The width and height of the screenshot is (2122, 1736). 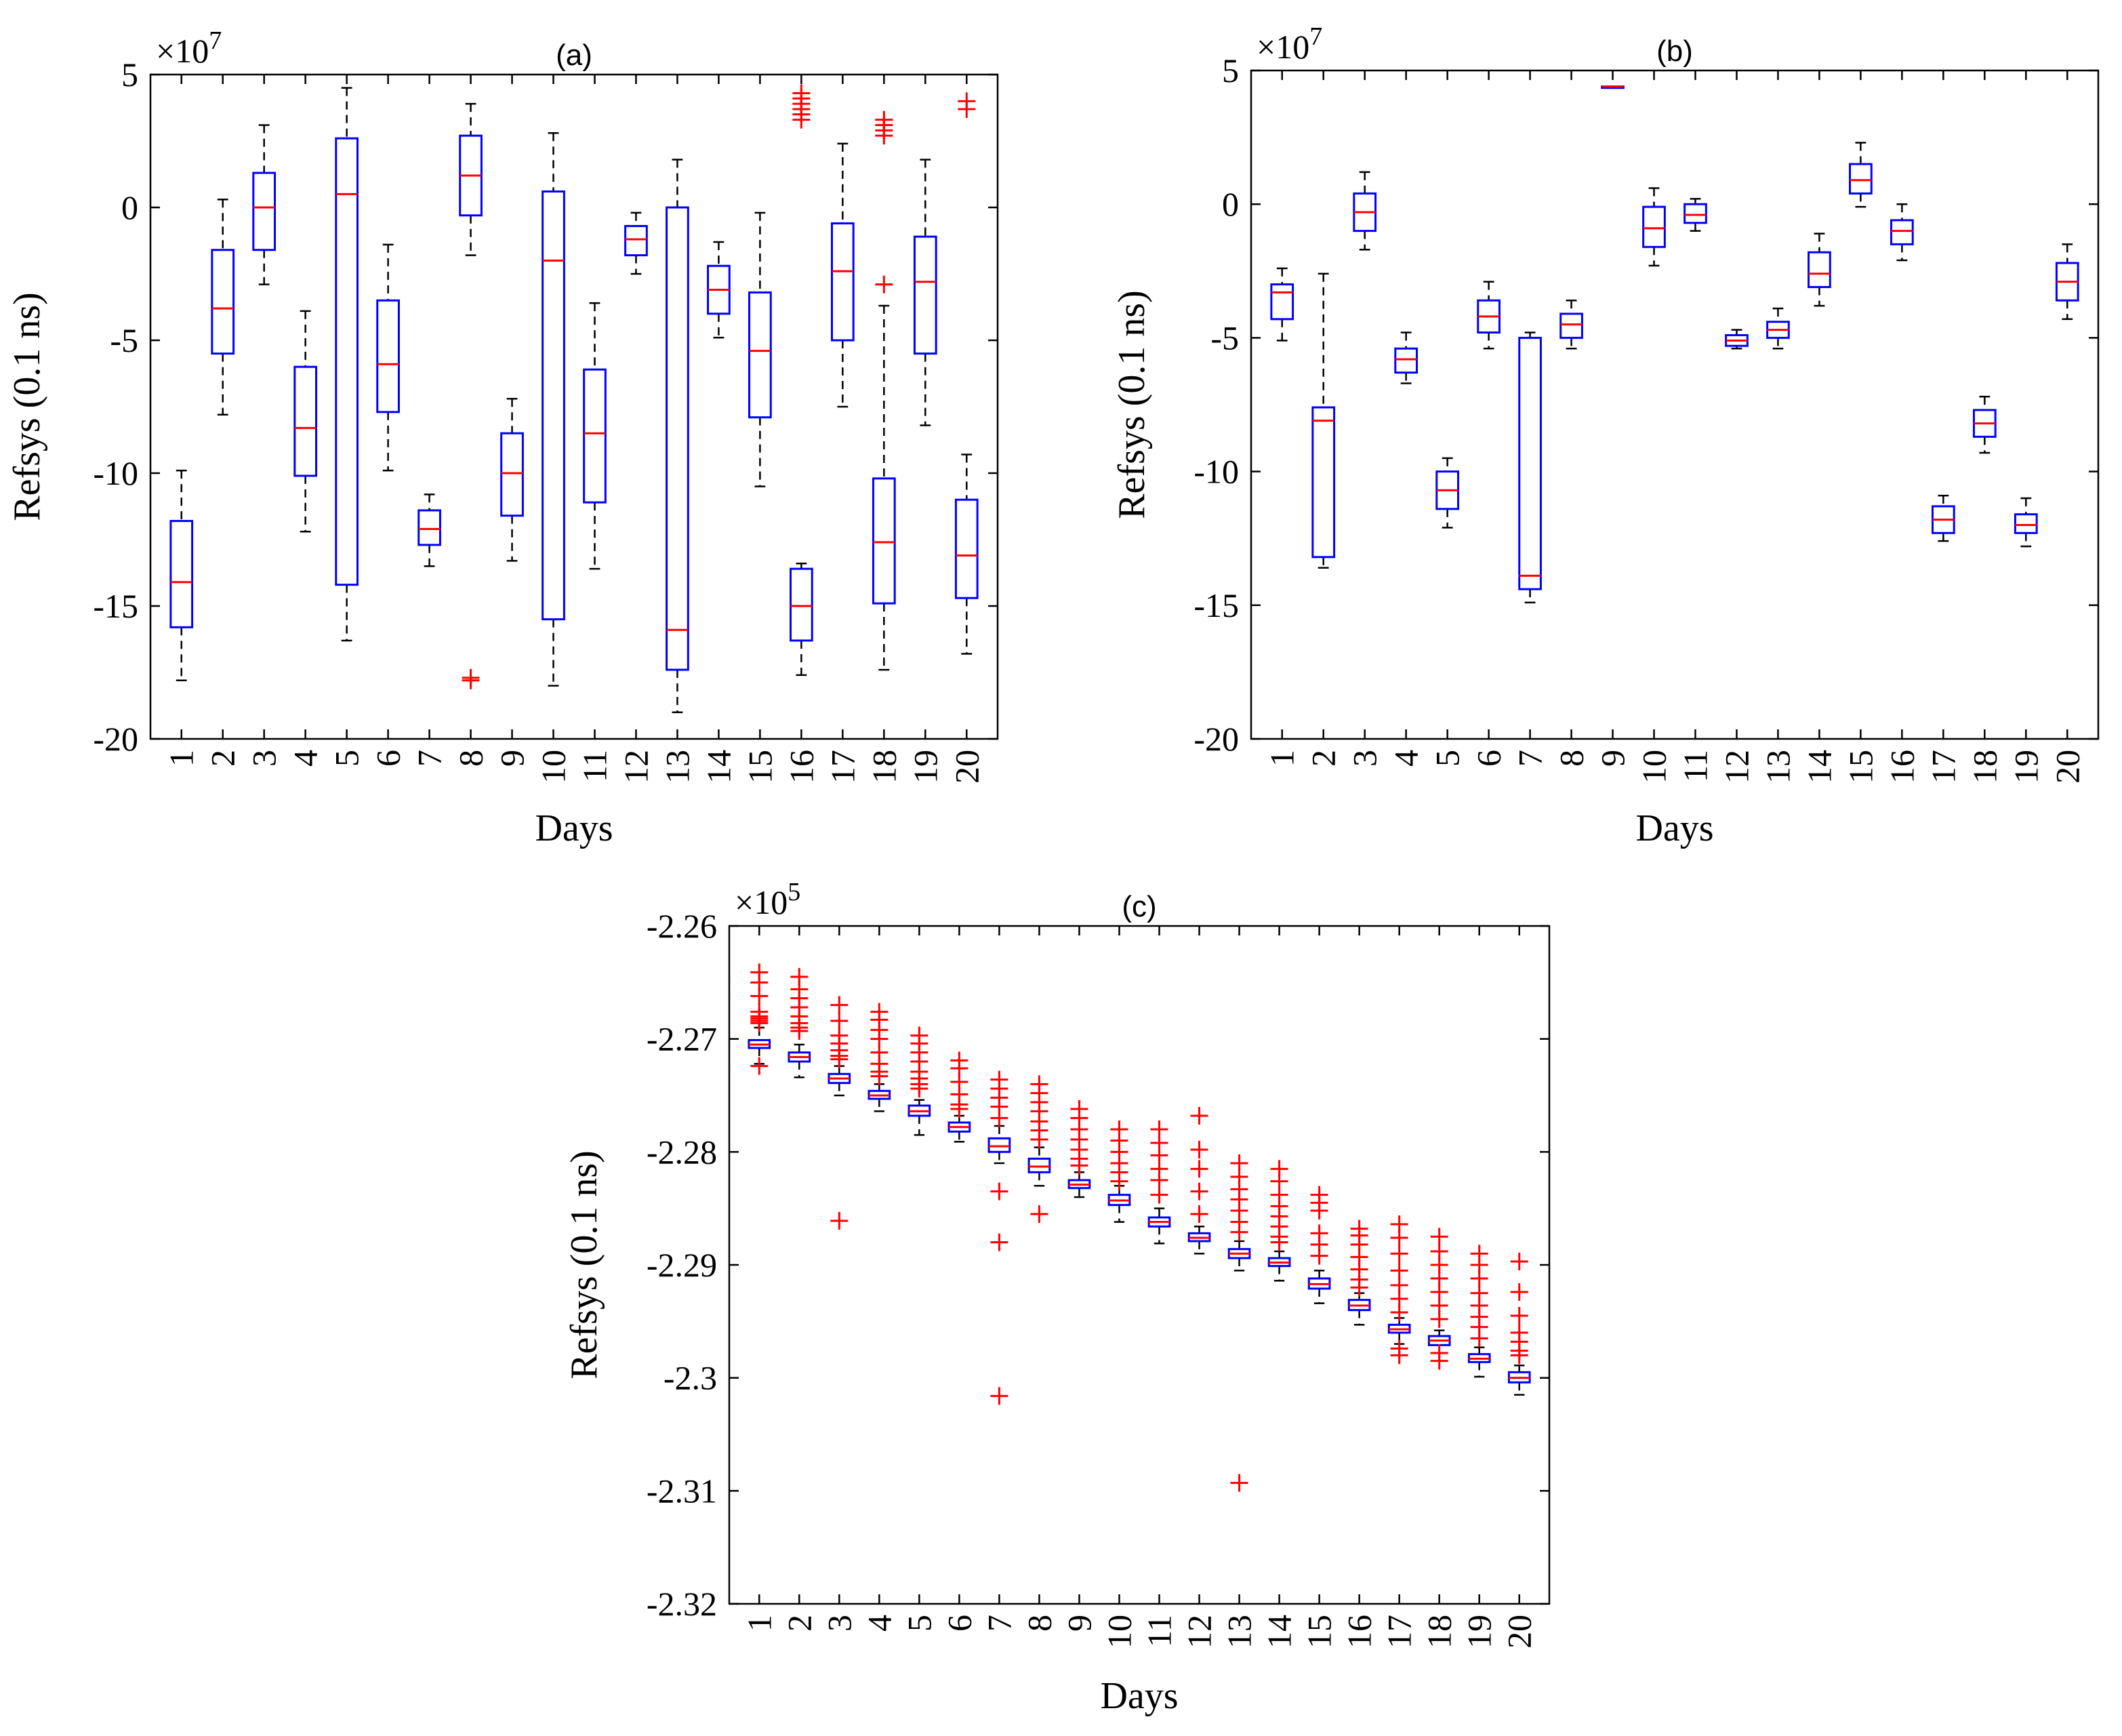 What do you see at coordinates (1674, 51) in the screenshot?
I see `panel-title: (b)` at bounding box center [1674, 51].